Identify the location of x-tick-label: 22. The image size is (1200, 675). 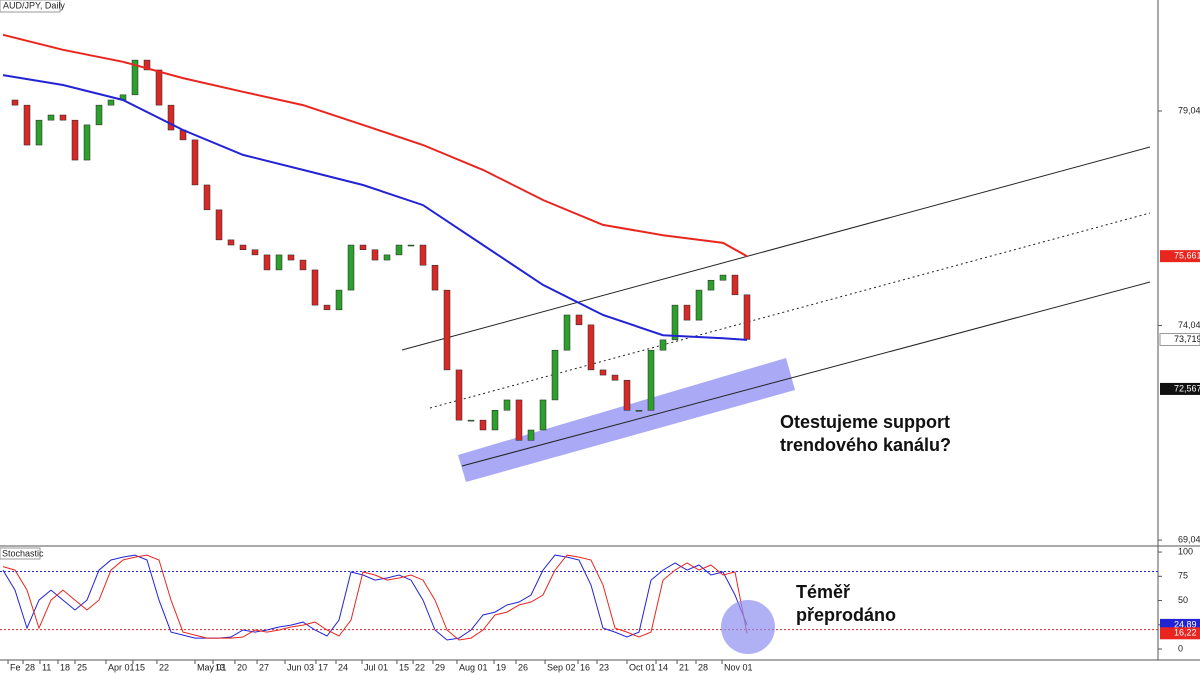
(420, 667).